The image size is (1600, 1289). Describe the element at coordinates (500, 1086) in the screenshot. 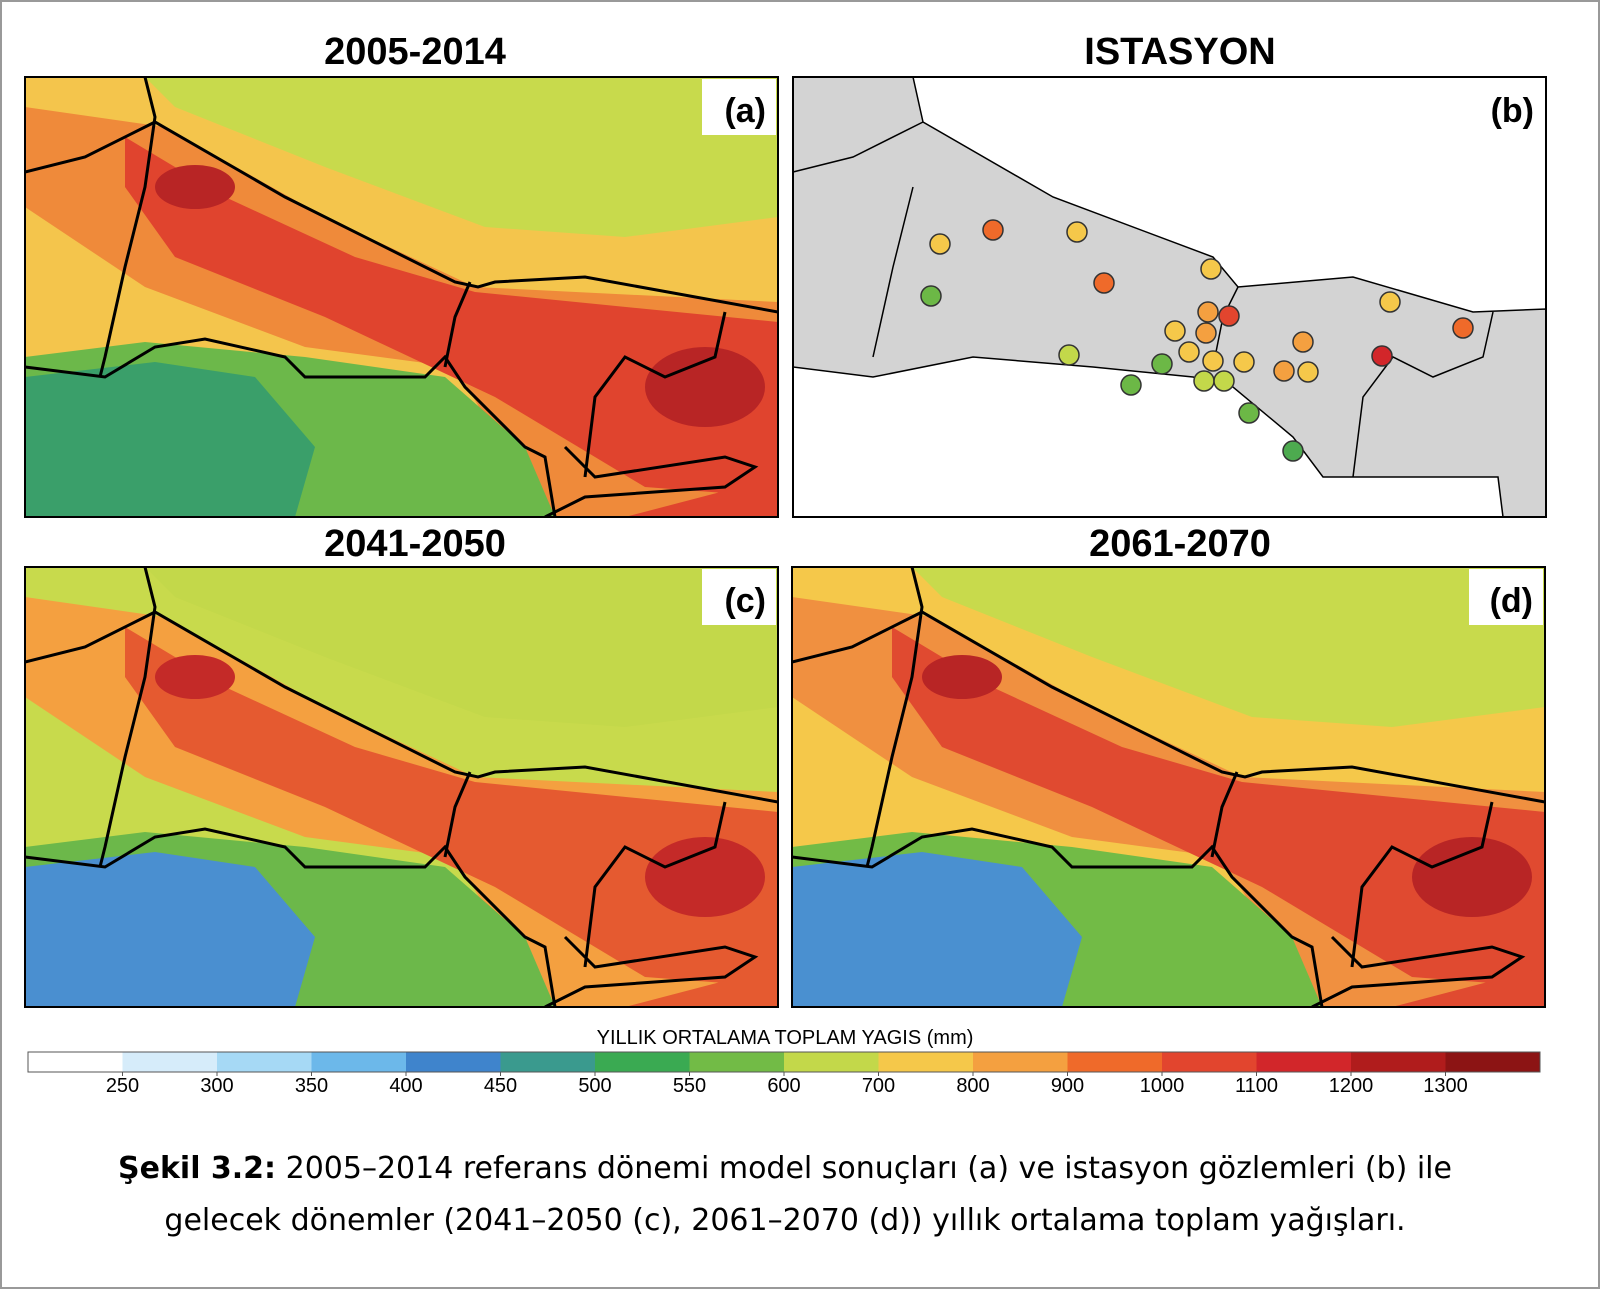

I see `colorbar-tick-label: 450` at that location.